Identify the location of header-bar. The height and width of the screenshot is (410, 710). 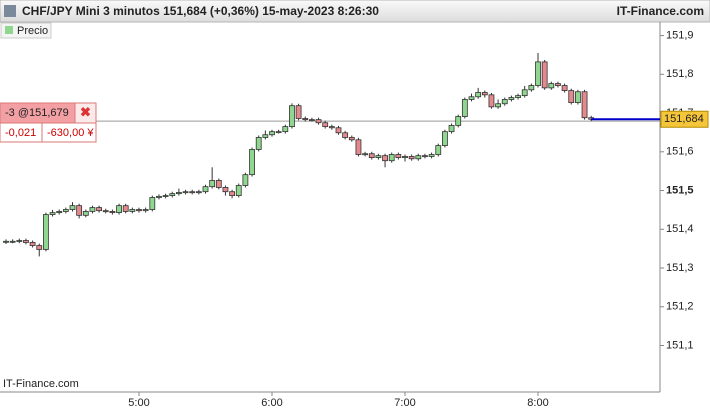
(355, 11).